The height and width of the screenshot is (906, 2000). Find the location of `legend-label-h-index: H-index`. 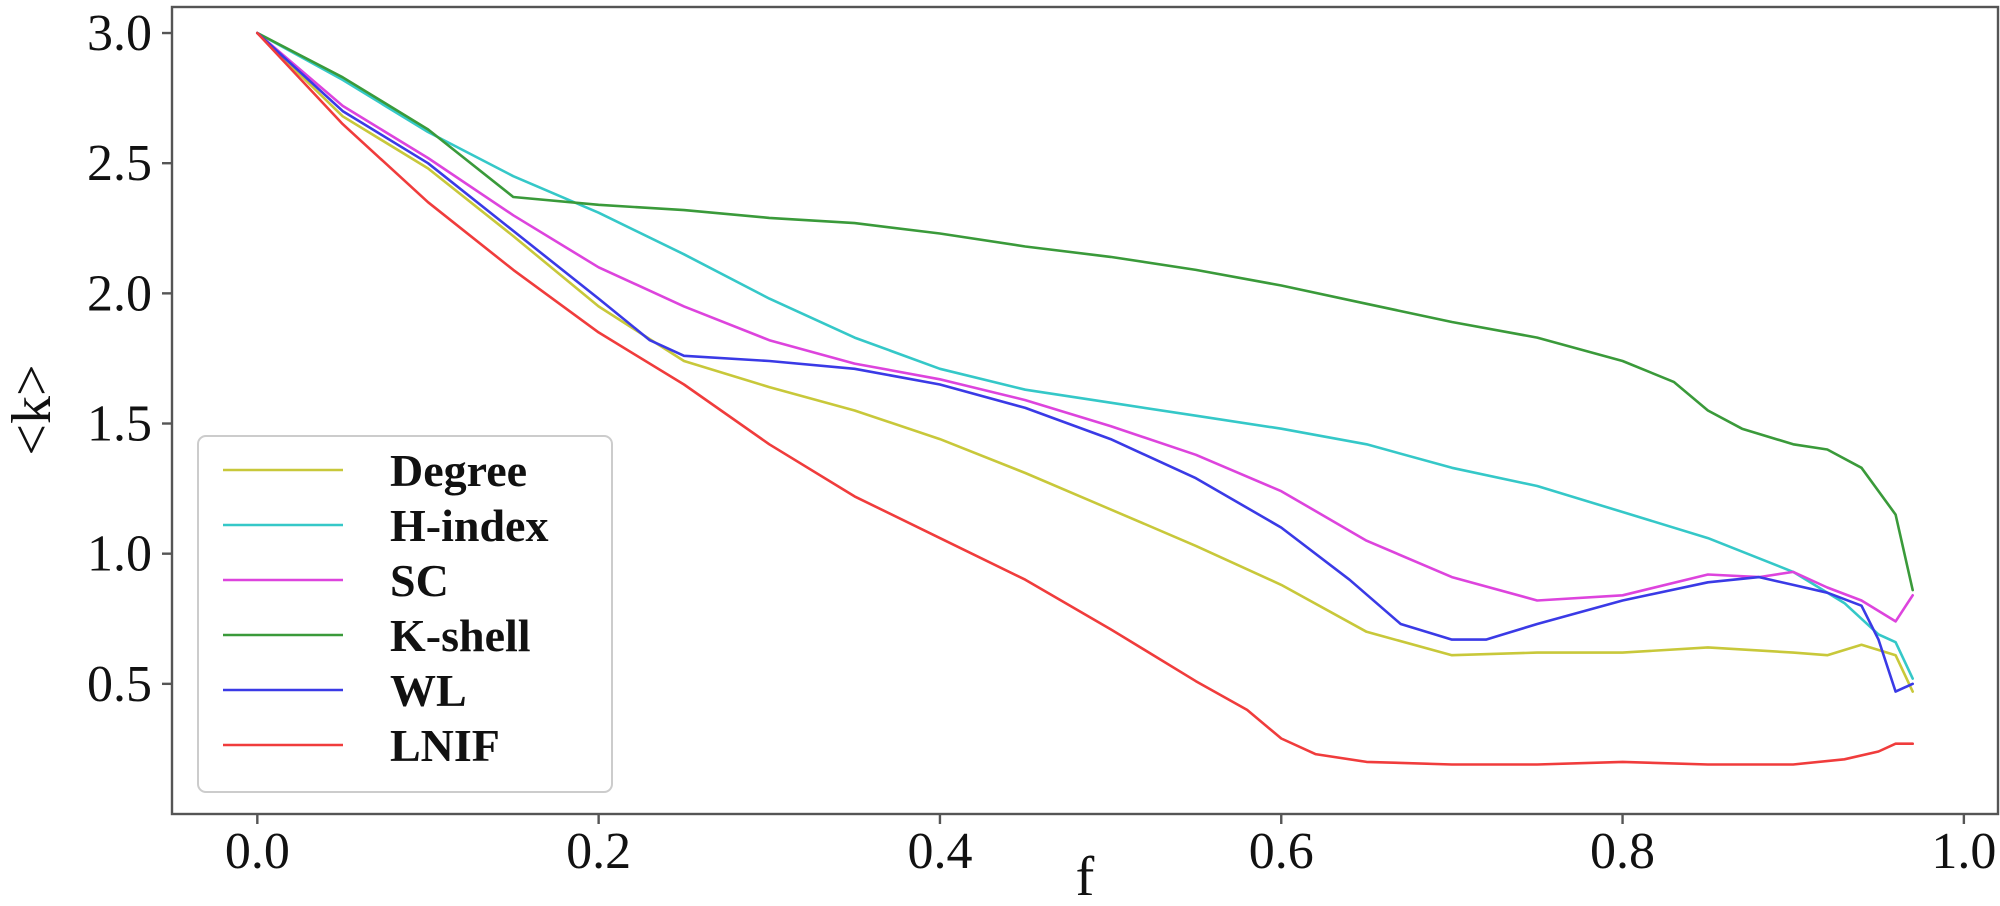

legend-label-h-index: H-index is located at coordinates (469, 525).